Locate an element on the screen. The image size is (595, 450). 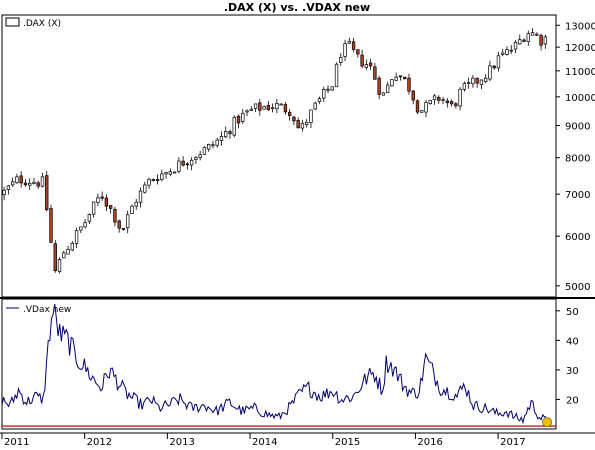
x-tick-label: 2012 is located at coordinates (99, 442).